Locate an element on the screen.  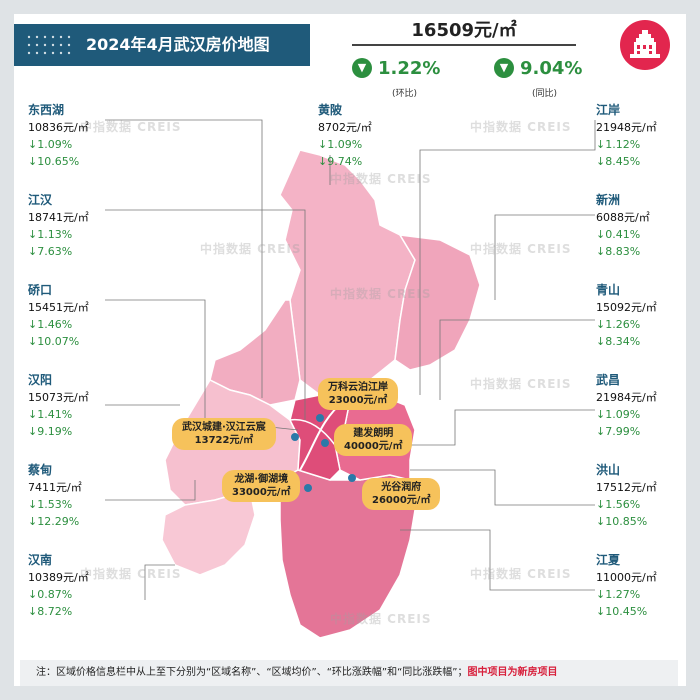
mom-value: 1.22% is located at coordinates (409, 68).